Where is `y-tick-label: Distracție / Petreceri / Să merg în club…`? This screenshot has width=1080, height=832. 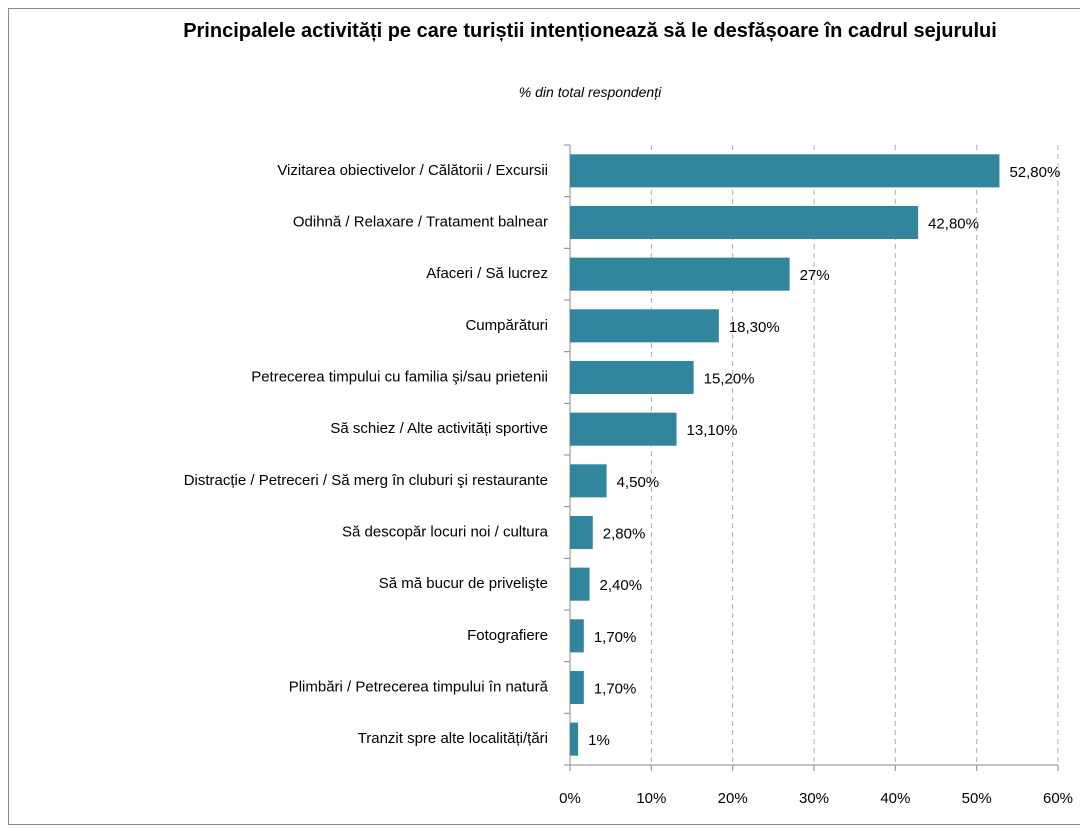
y-tick-label: Distracție / Petreceri / Să merg în club… is located at coordinates (366, 480).